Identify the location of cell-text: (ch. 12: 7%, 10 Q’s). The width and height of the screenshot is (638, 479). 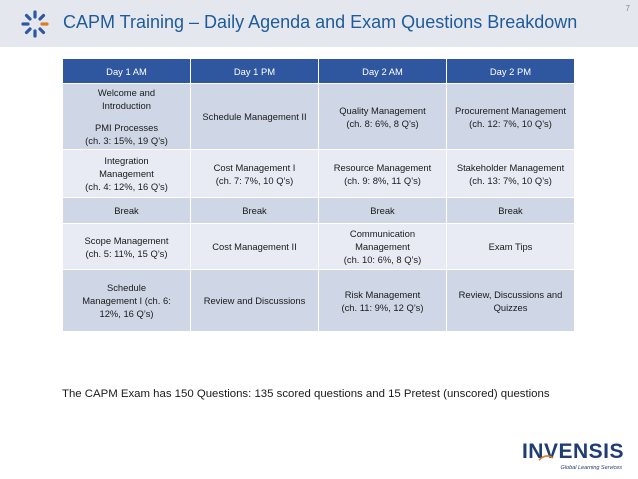
(510, 123).